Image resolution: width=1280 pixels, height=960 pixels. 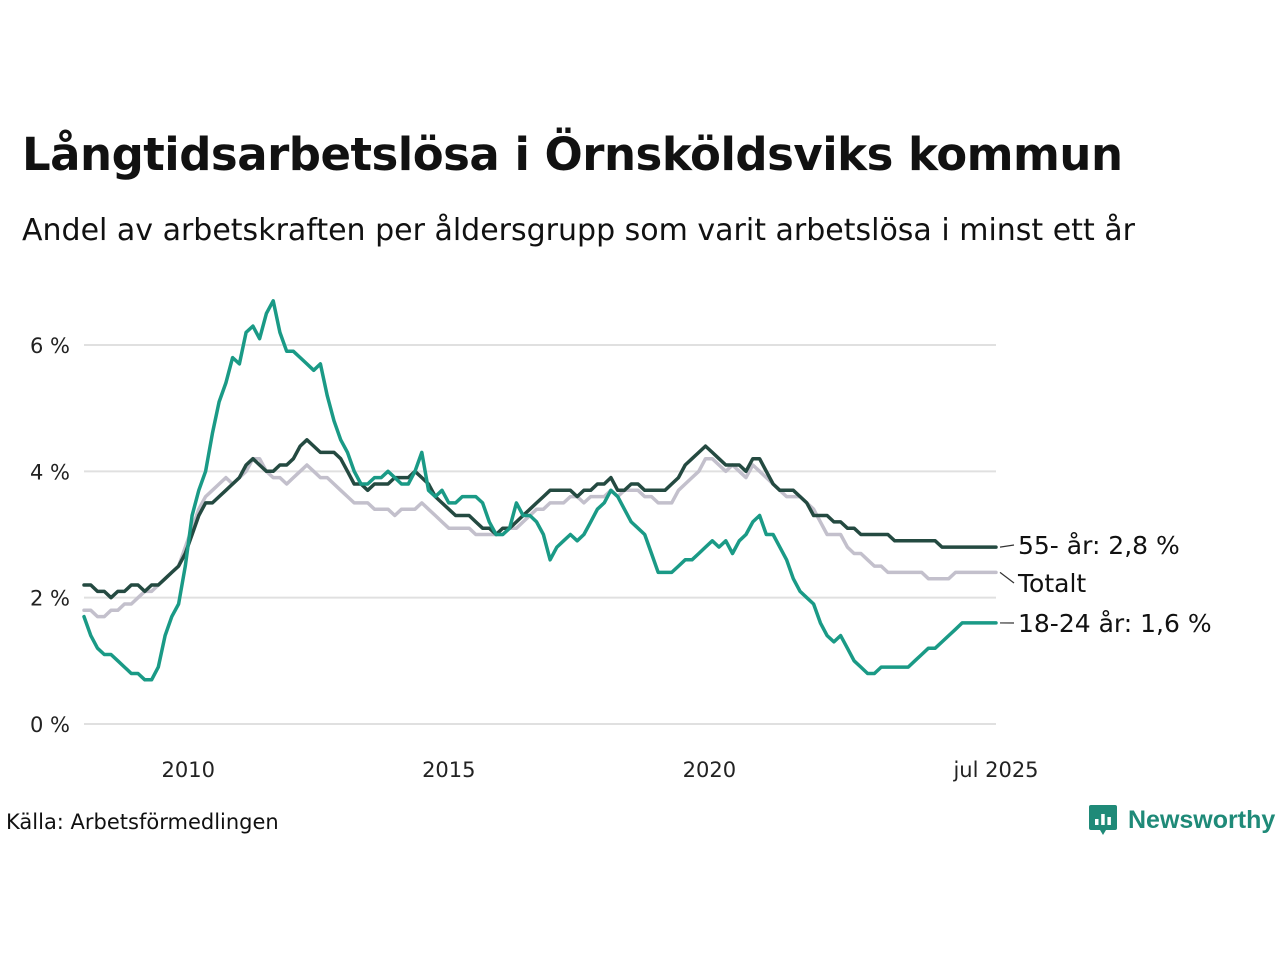 What do you see at coordinates (1051, 583) in the screenshot?
I see `end-label-totalt: Totalt` at bounding box center [1051, 583].